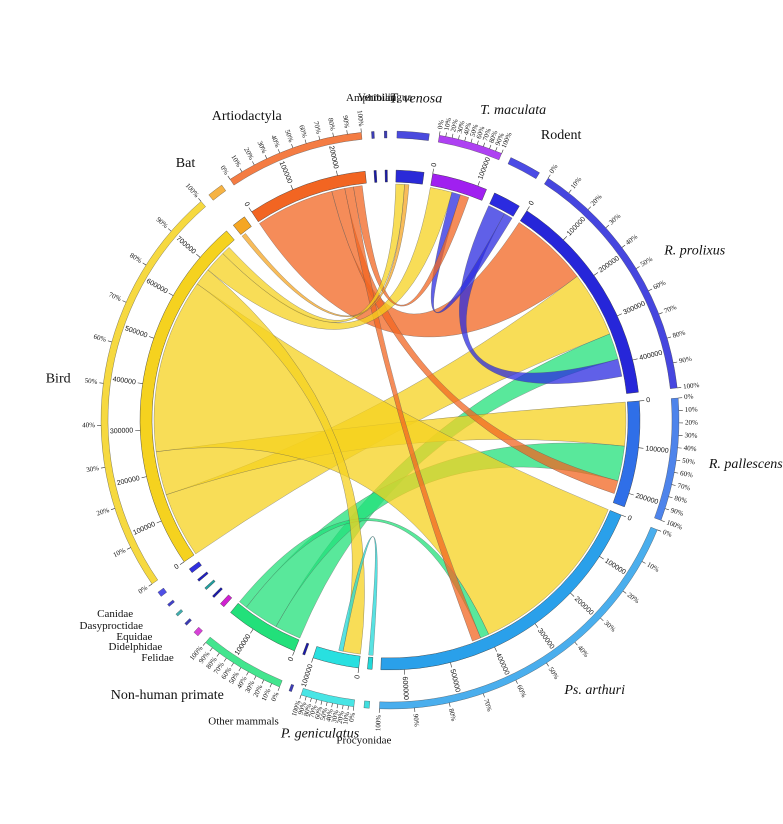 This screenshot has height=824, width=783. I want to click on node-label: Vermilingua, so click(385, 98).